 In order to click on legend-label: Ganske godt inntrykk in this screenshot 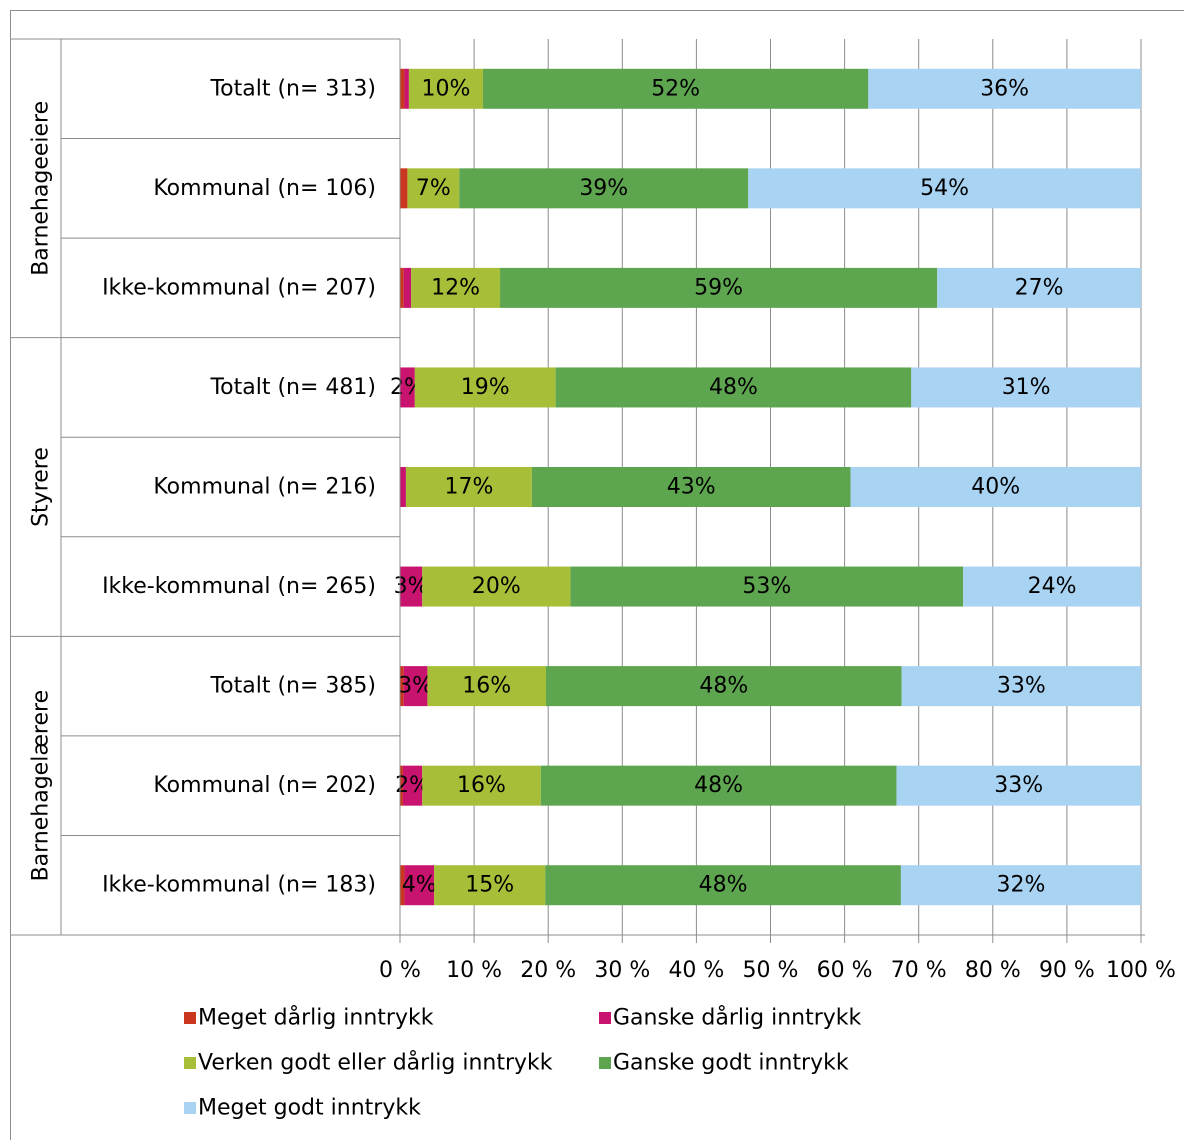, I will do `click(731, 1063)`.